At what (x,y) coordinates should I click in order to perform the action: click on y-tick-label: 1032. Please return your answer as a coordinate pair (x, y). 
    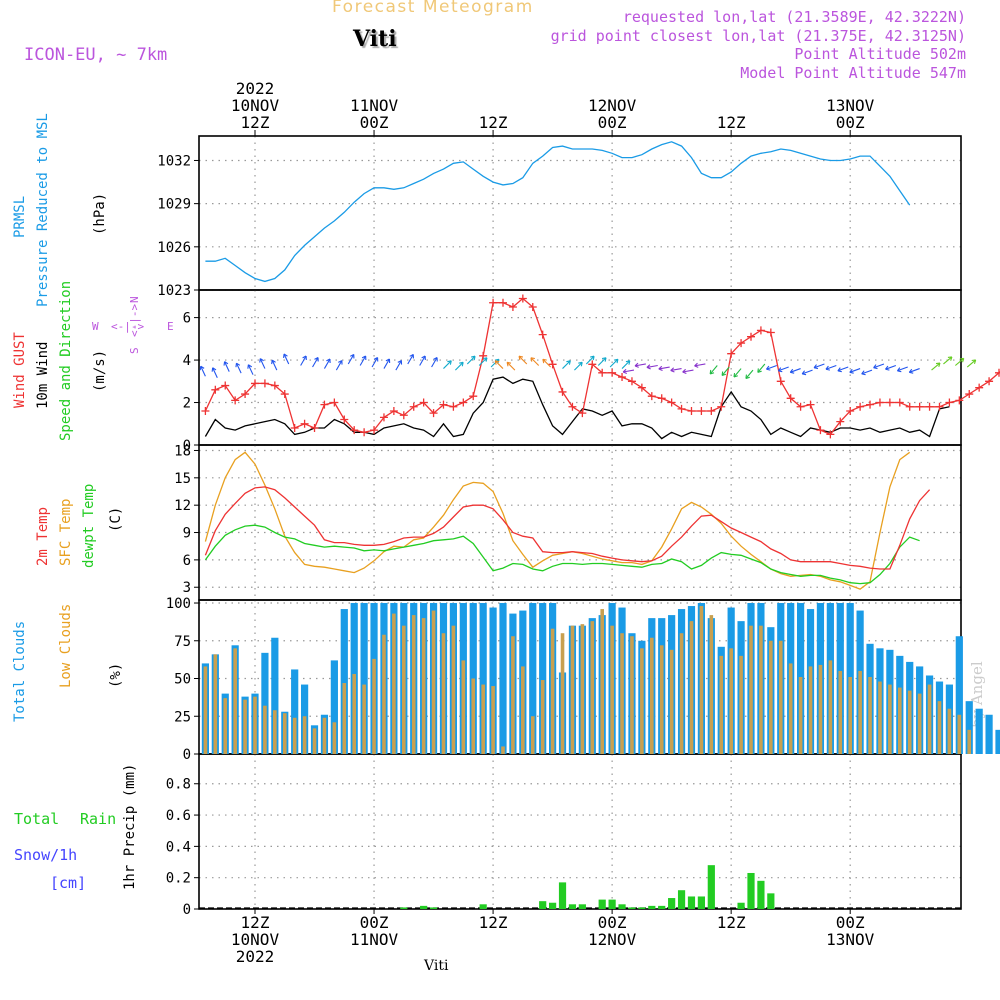
    Looking at the image, I should click on (174, 161).